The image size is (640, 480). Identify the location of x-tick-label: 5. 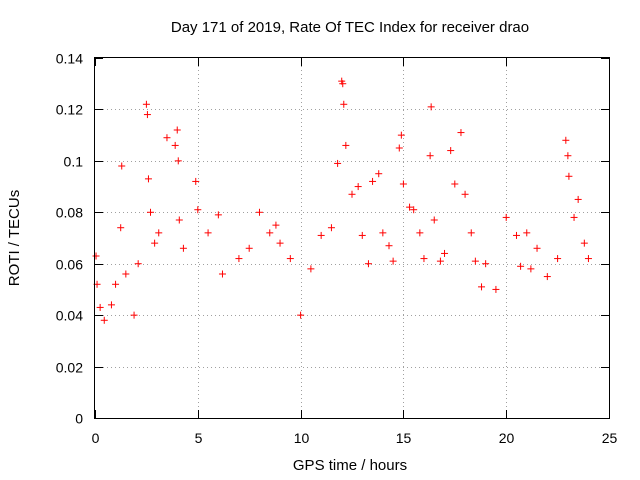
(199, 438).